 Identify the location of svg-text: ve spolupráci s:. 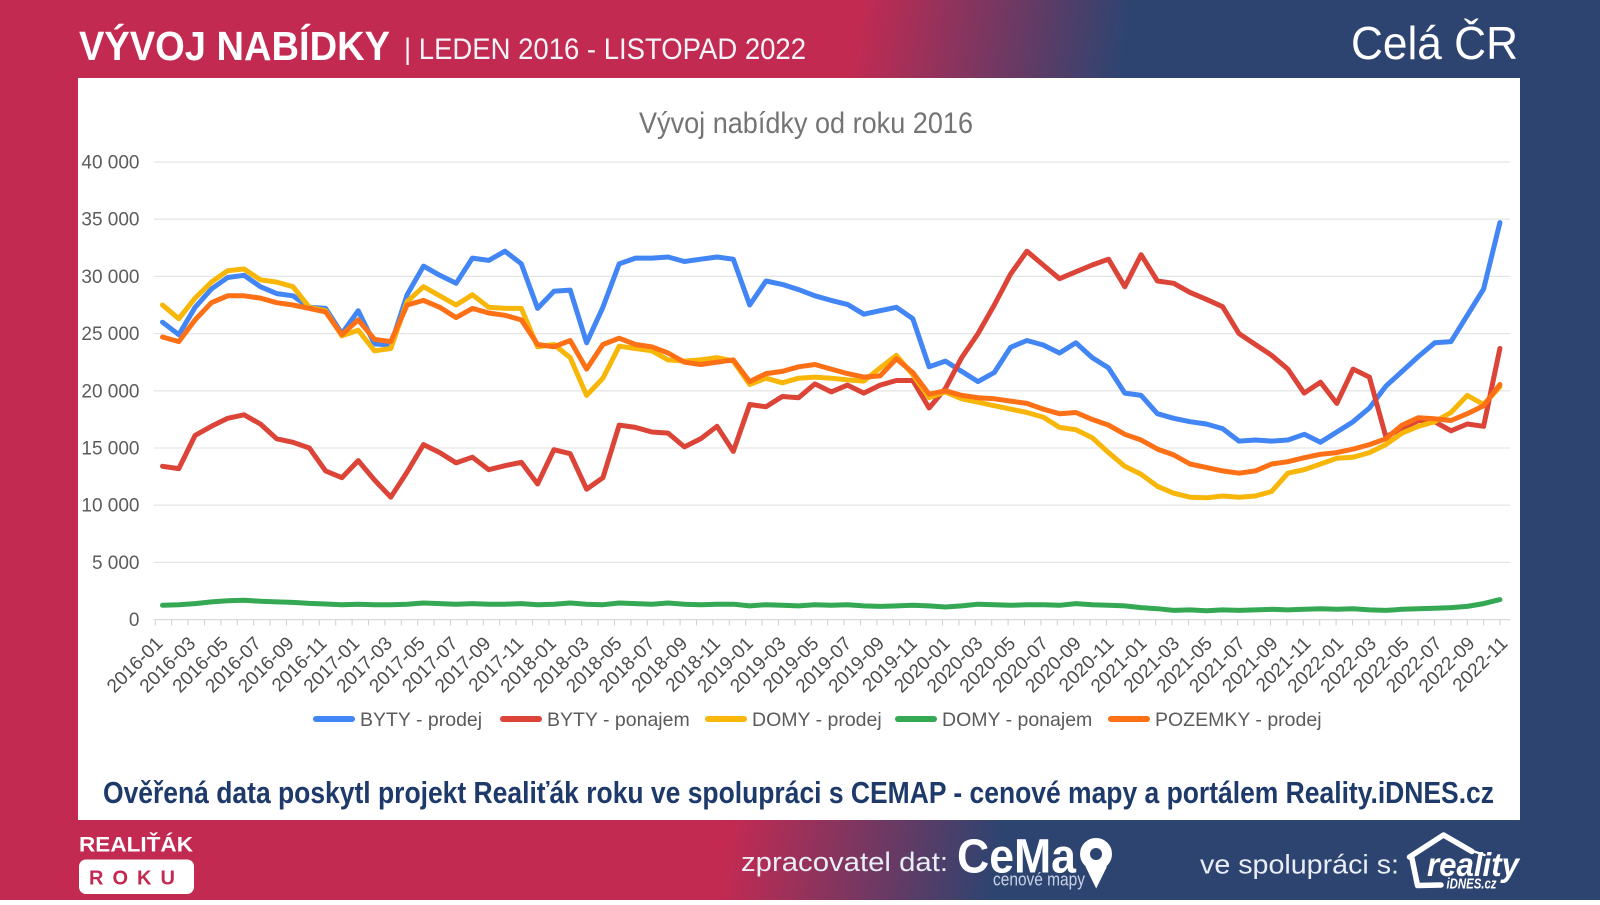
(1299, 865).